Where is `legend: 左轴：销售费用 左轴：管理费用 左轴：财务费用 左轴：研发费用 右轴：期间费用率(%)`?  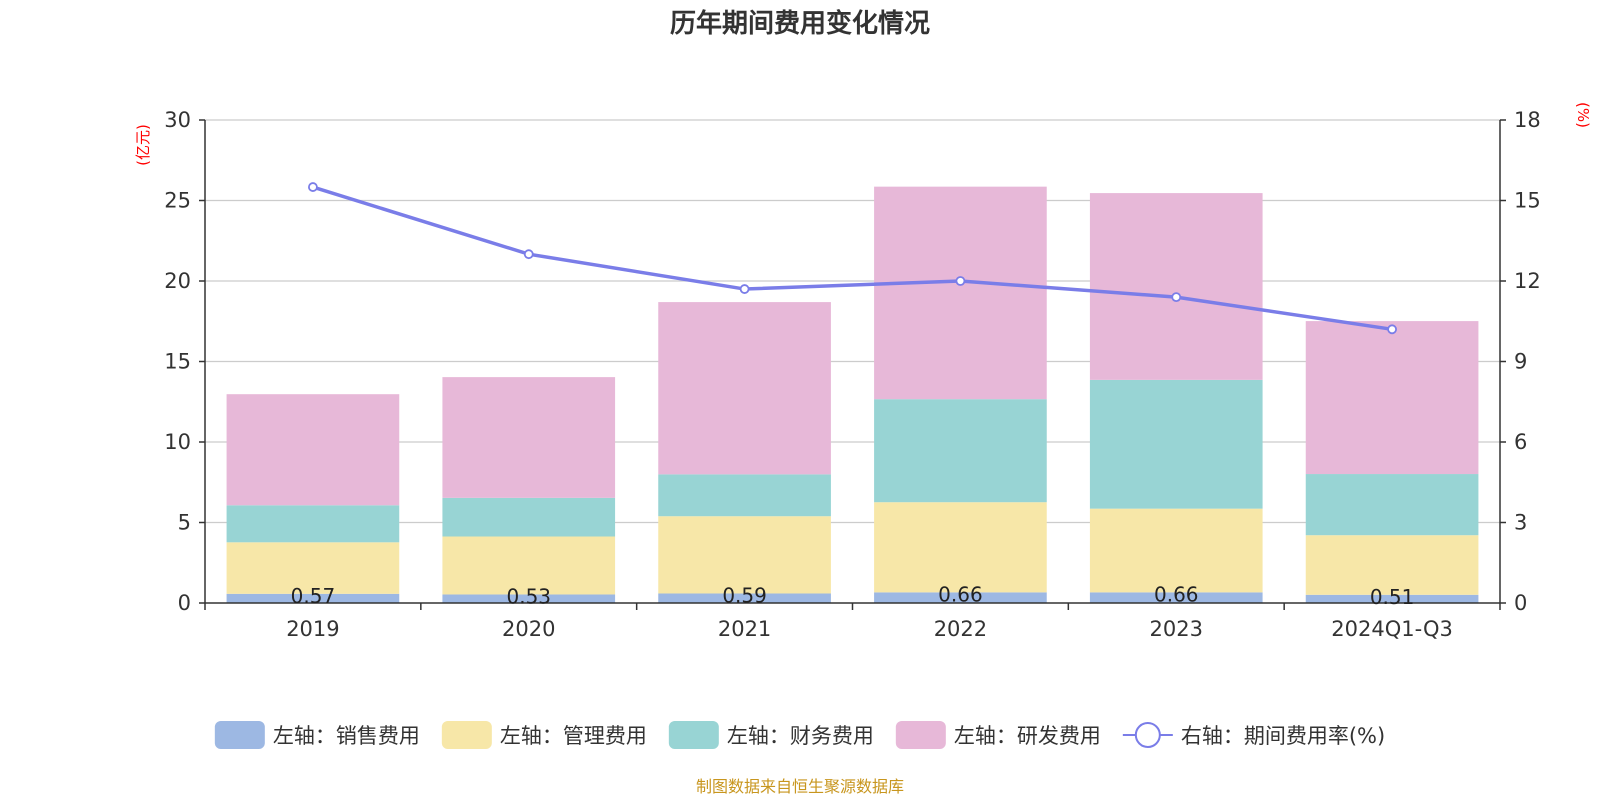
legend: 左轴：销售费用 左轴：管理费用 左轴：财务费用 左轴：研发费用 右轴：期间费用率(%) is located at coordinates (799, 735).